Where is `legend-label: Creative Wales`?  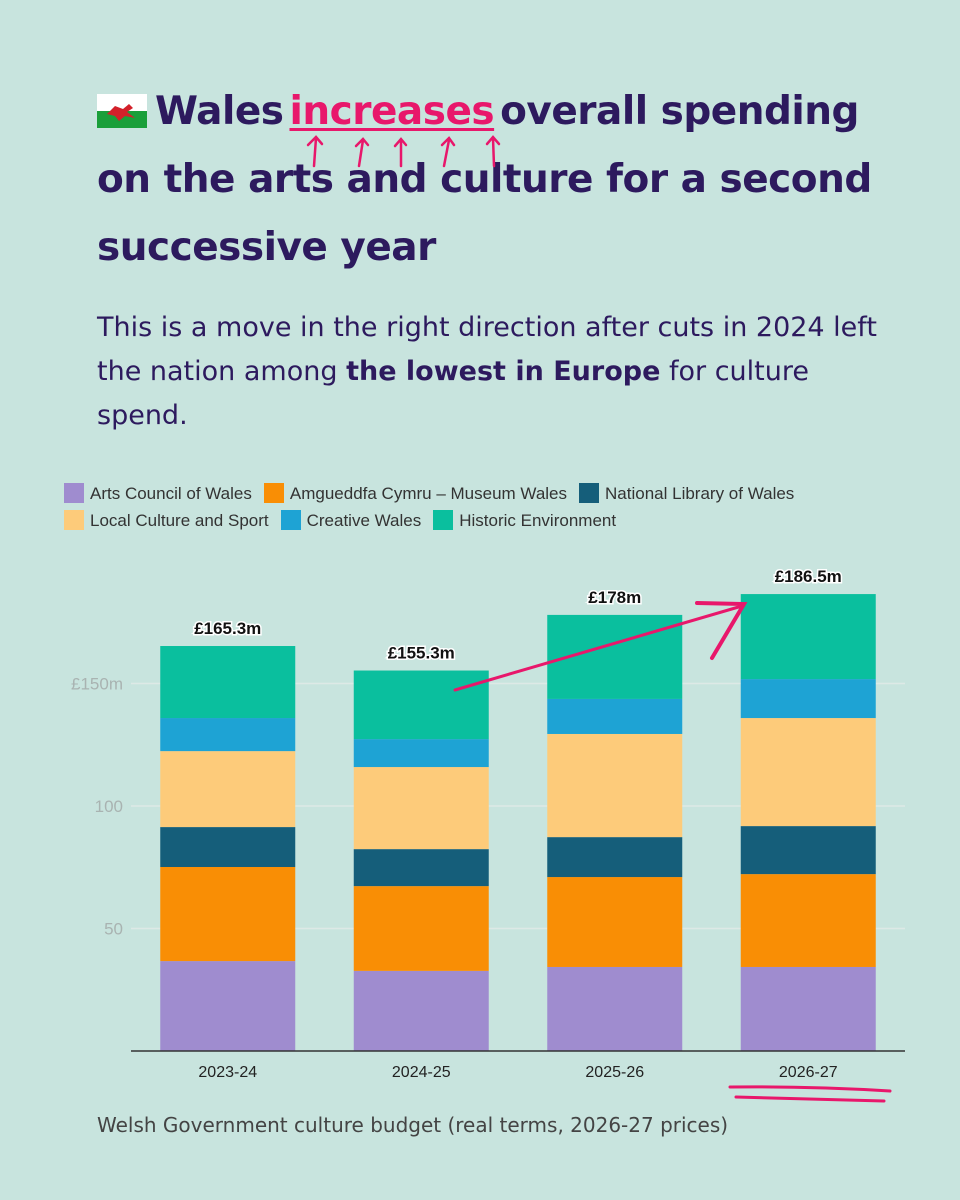
legend-label: Creative Wales is located at coordinates (364, 520).